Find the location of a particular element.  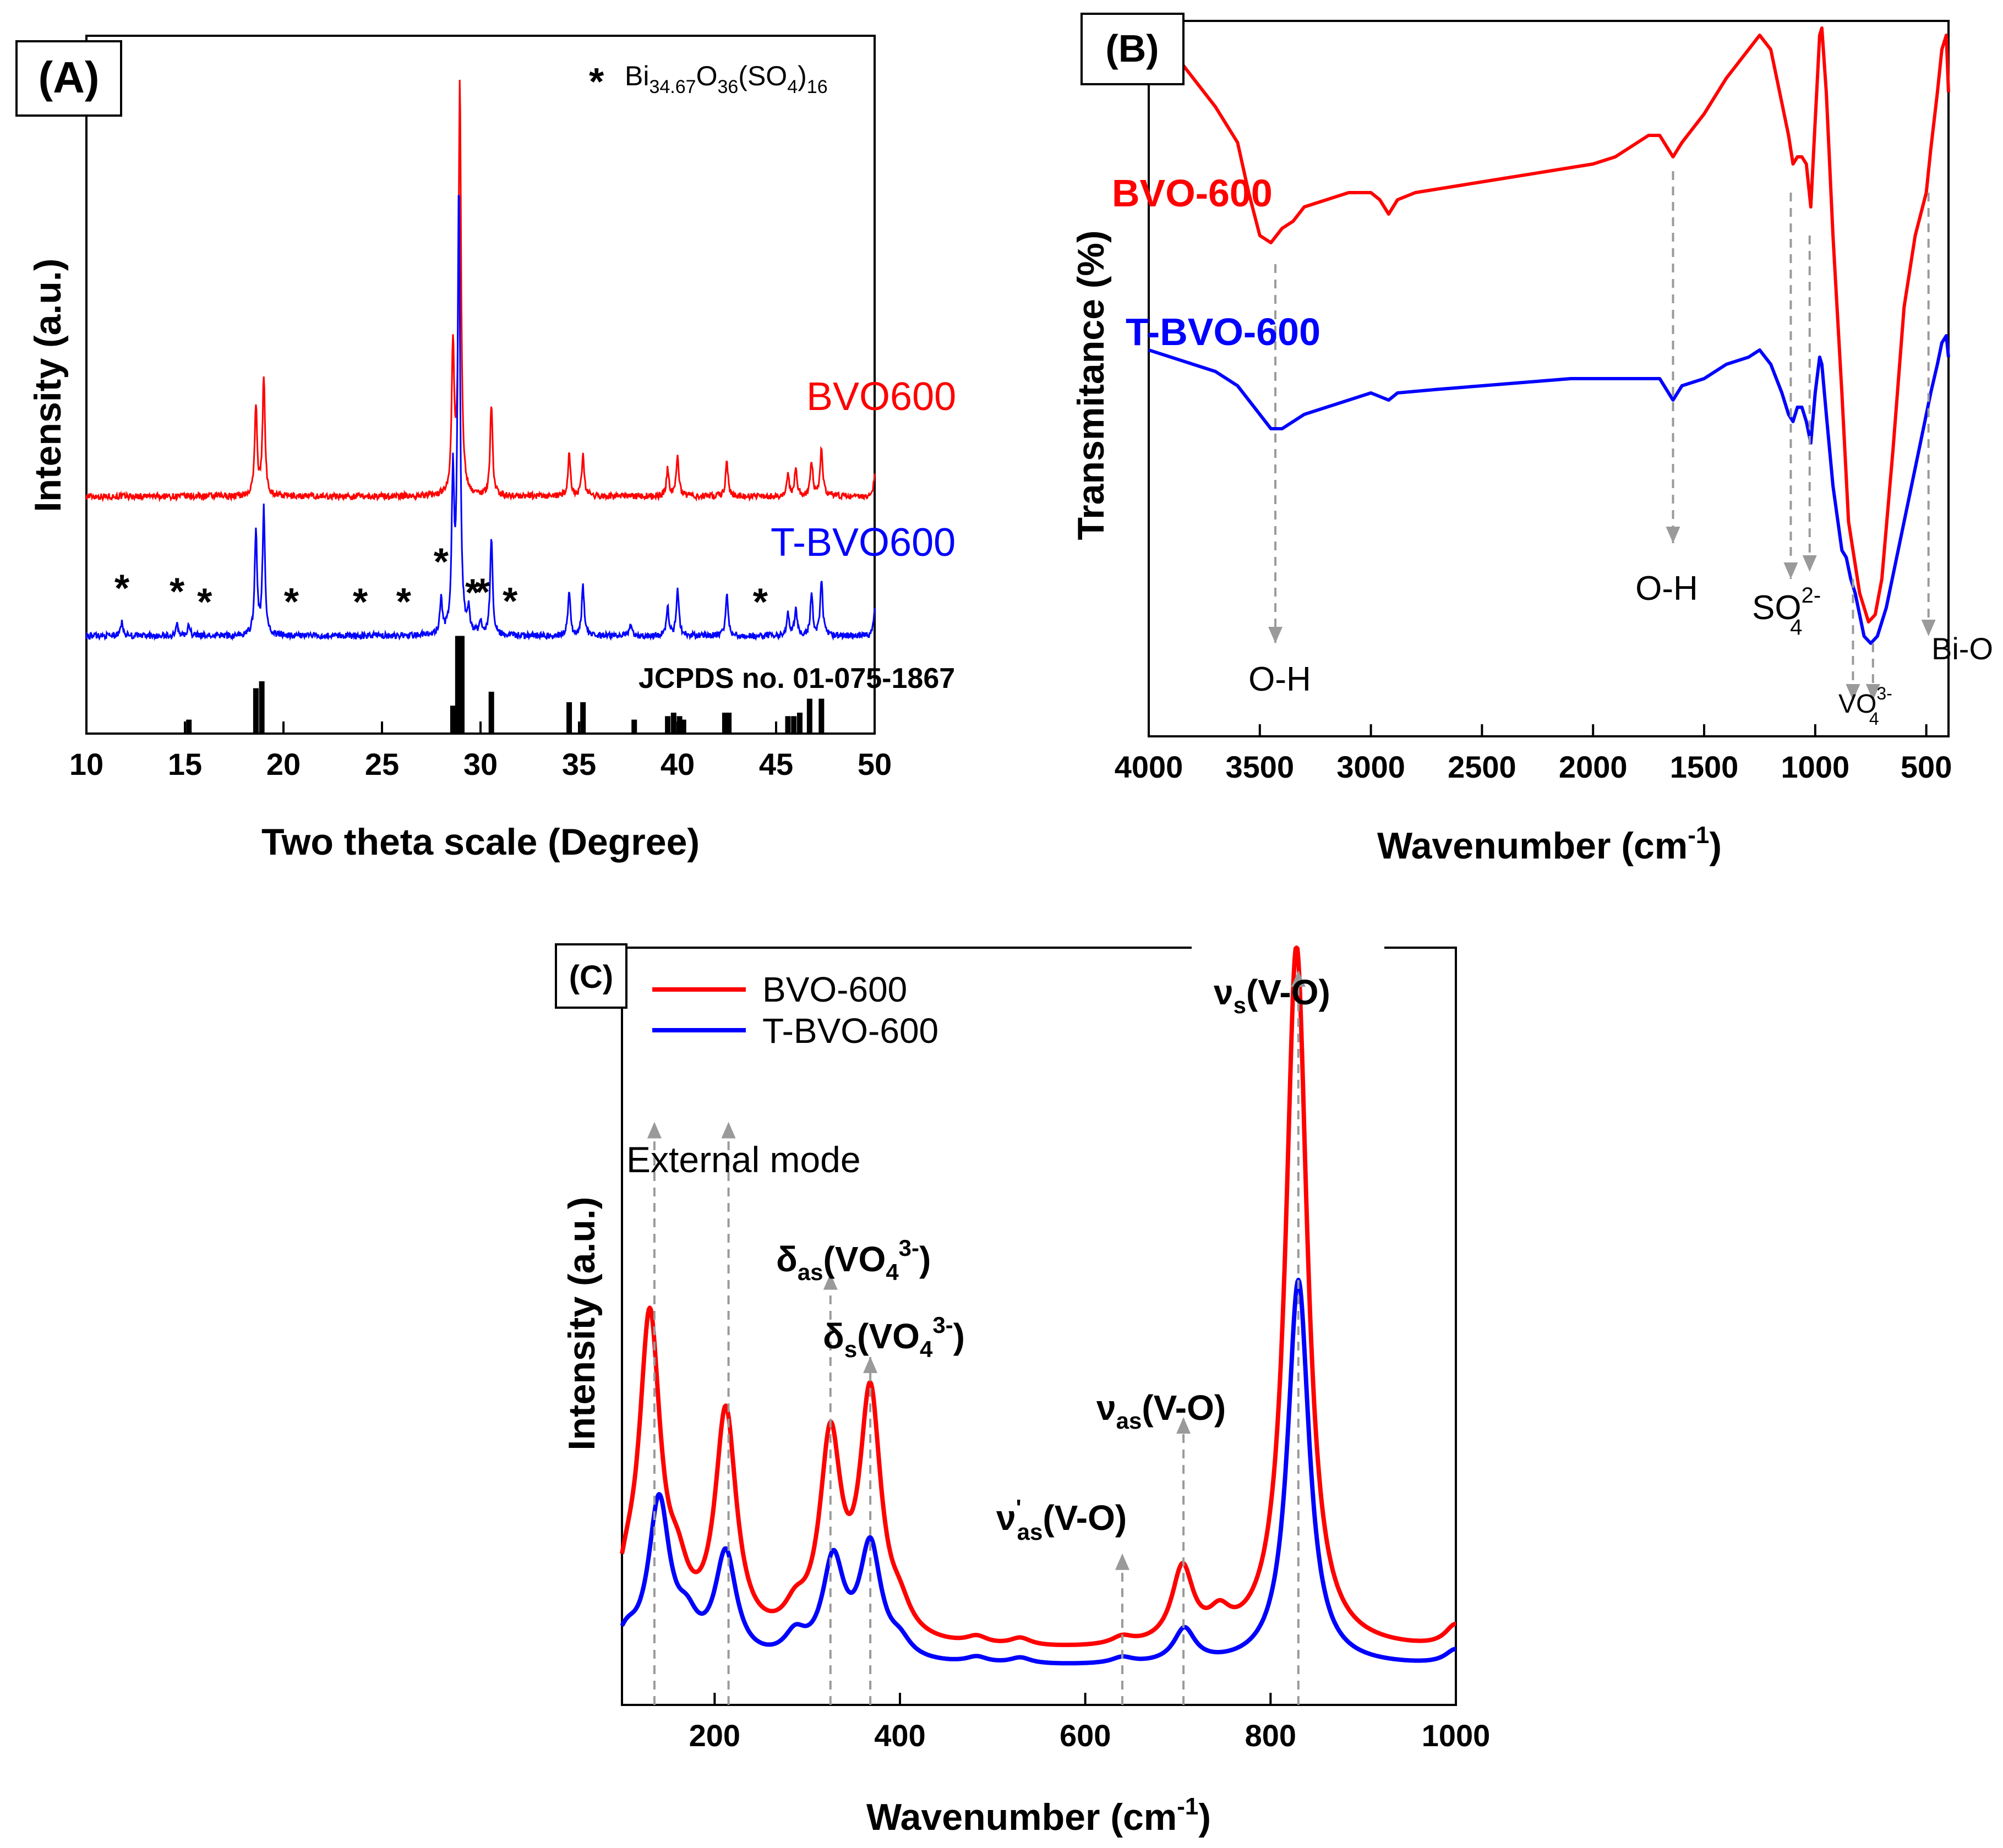

panel-c-nu-as-label: νas(V-O) is located at coordinates (1161, 1411).